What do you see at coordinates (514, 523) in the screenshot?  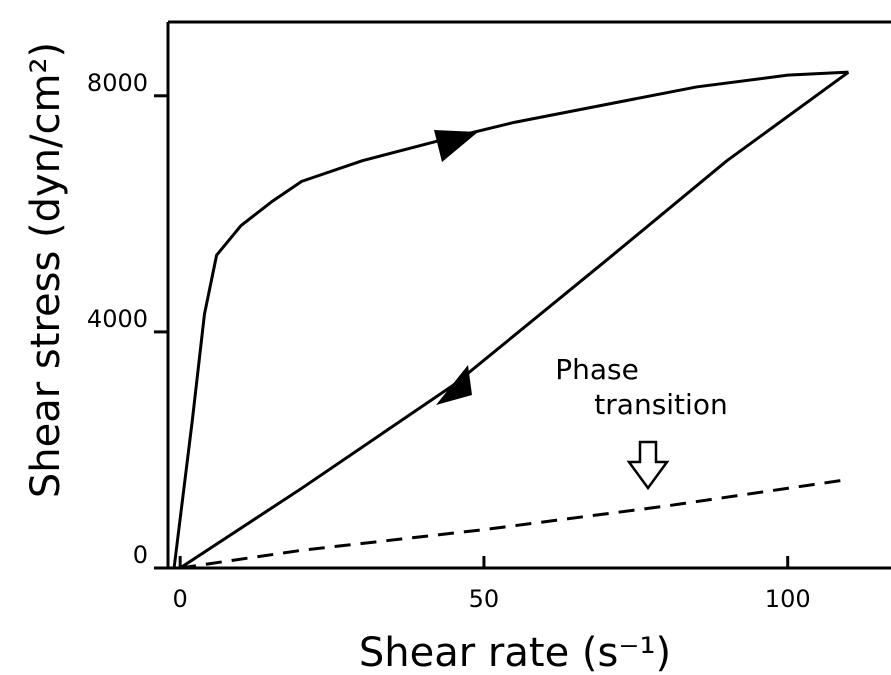 I see `data-line` at bounding box center [514, 523].